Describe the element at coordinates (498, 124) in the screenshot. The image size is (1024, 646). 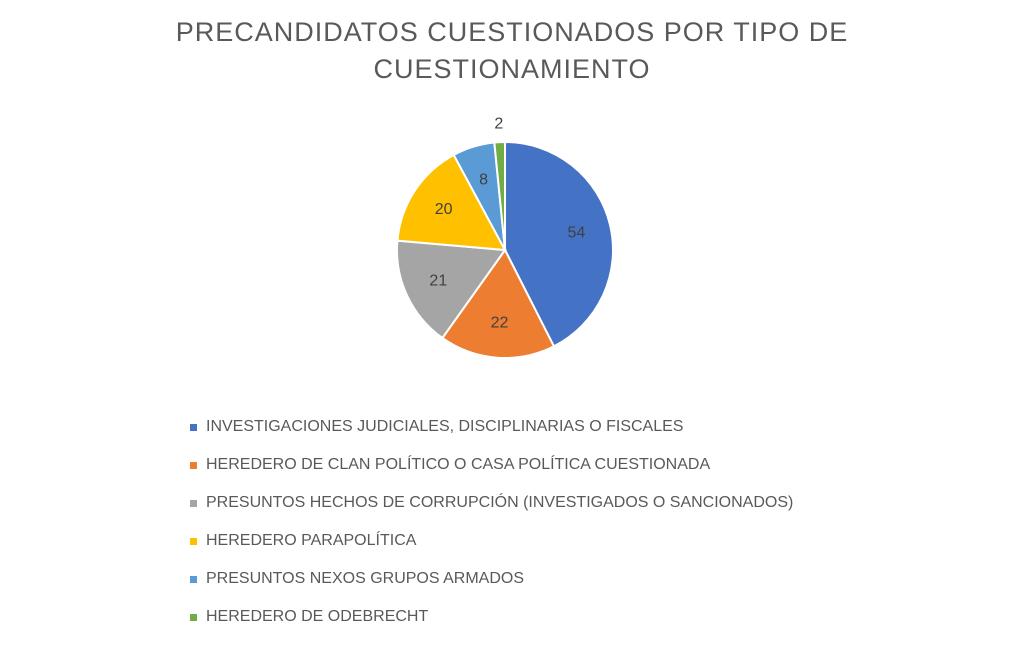
I see `data-label-6: 2` at that location.